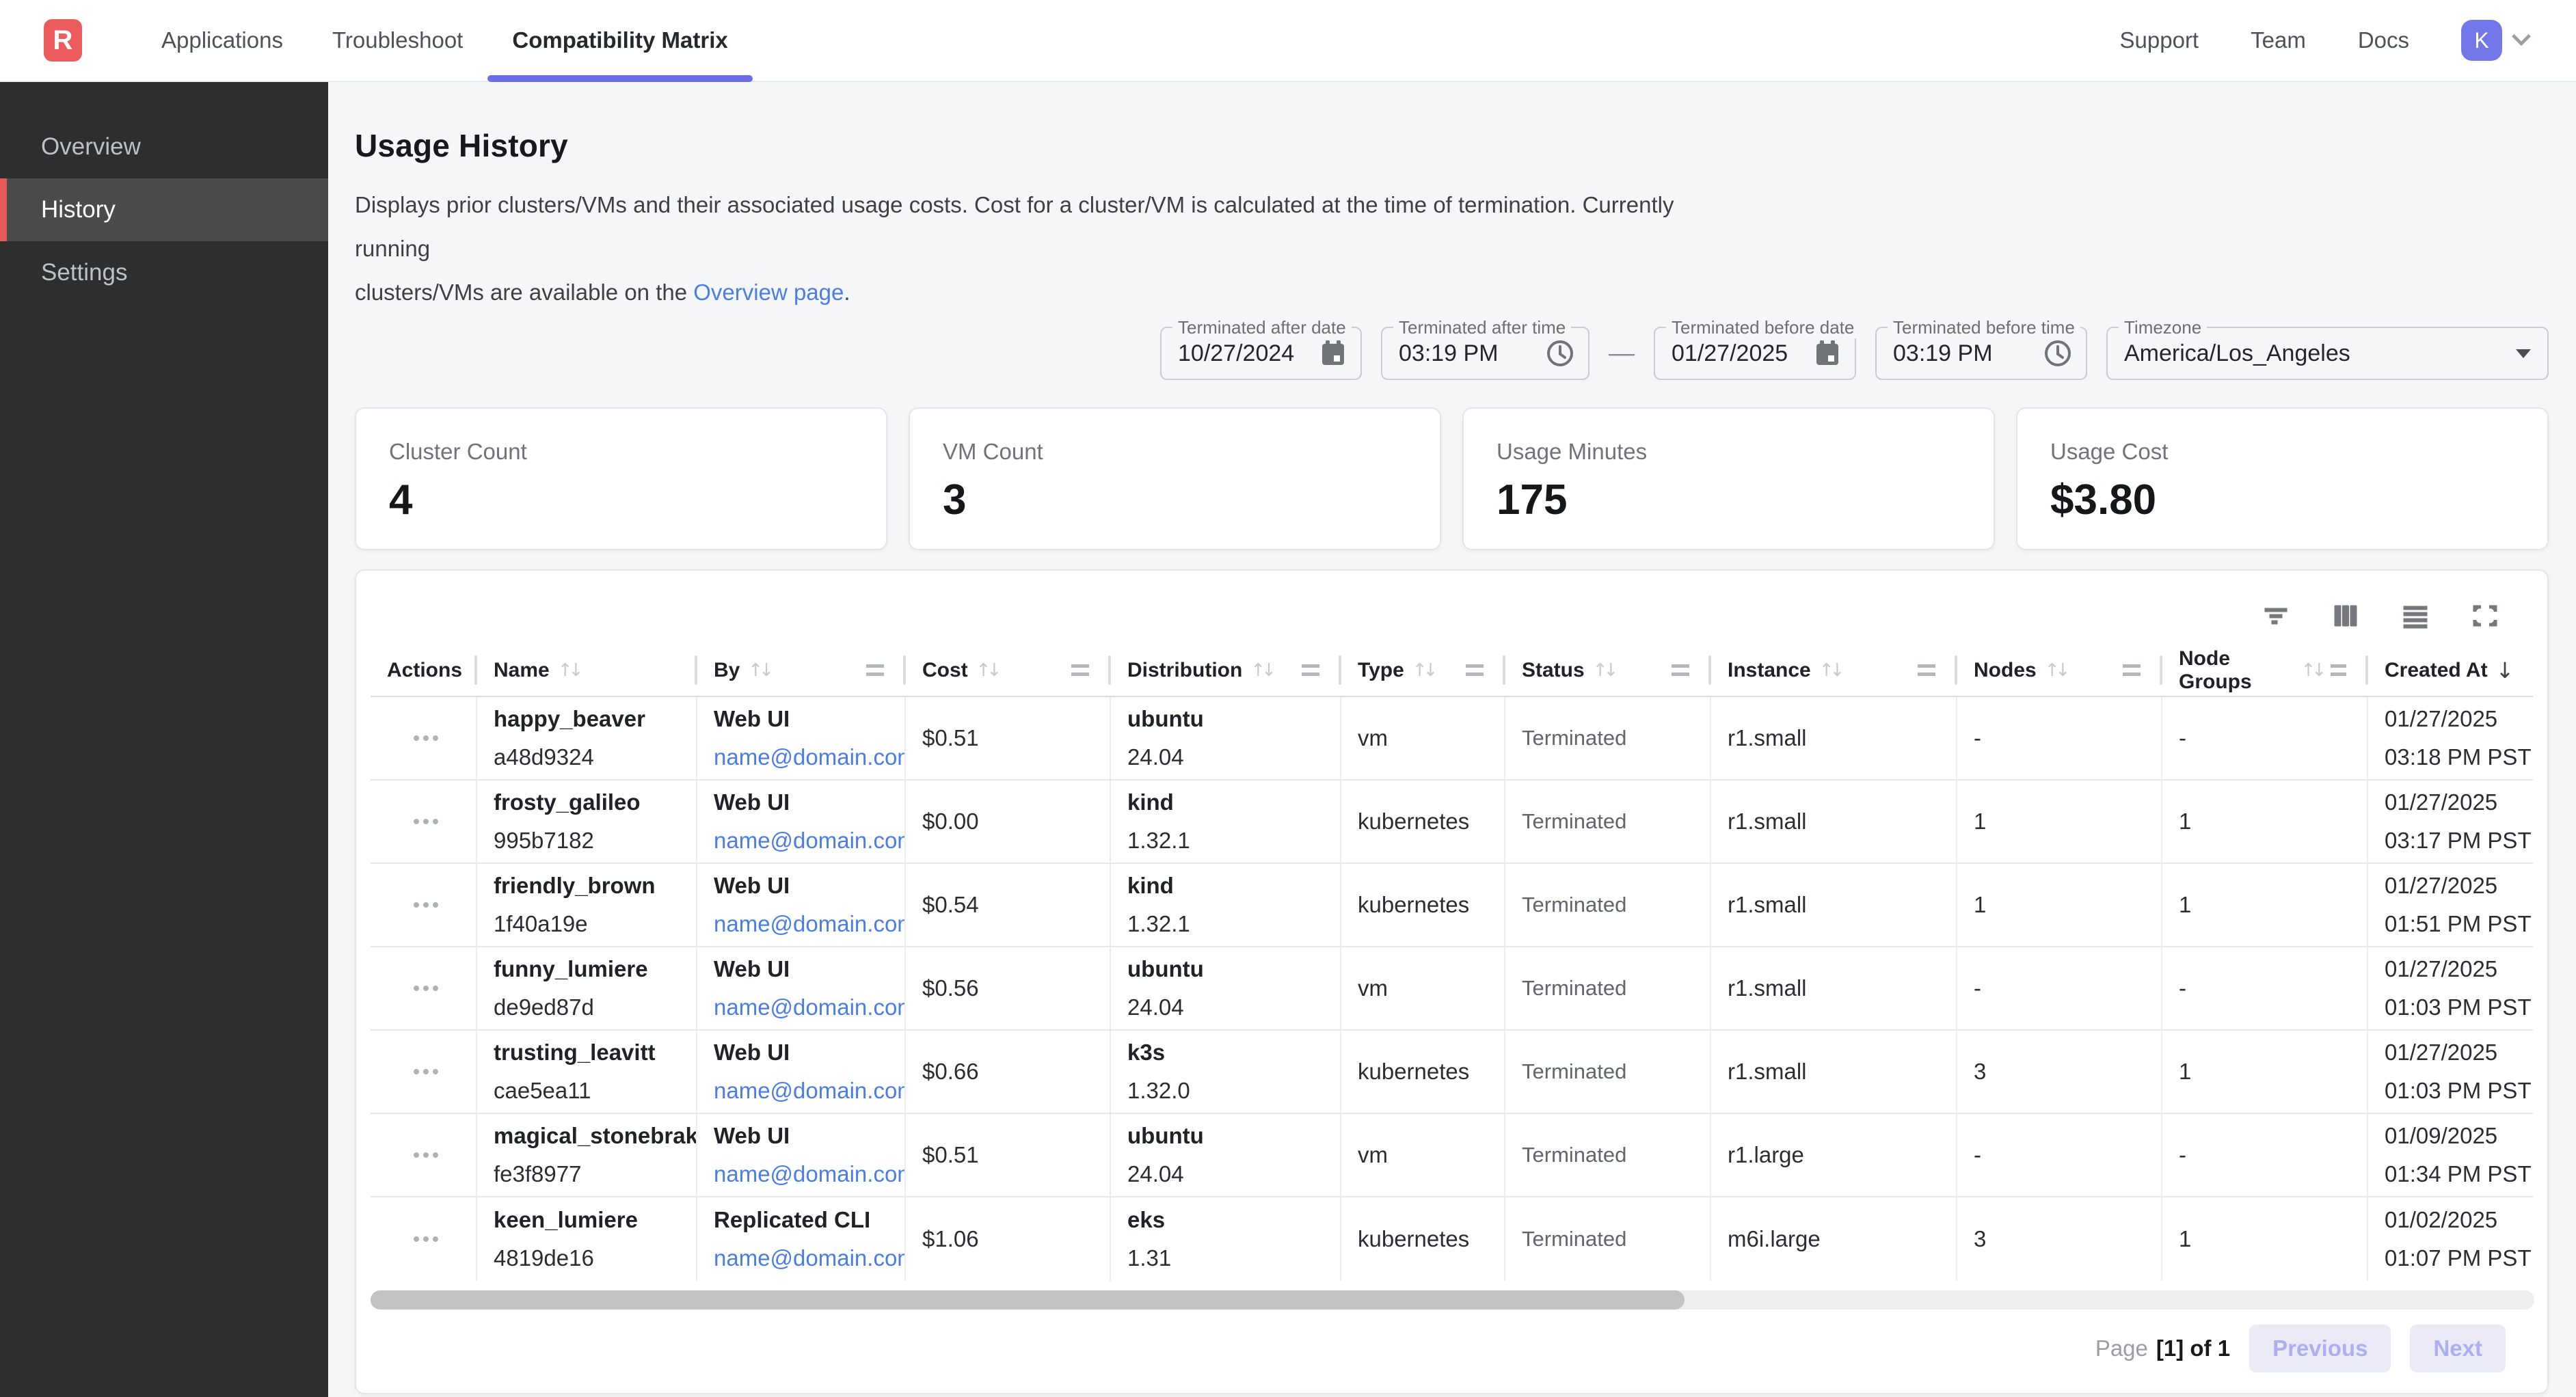 This screenshot has height=1397, width=2576. I want to click on column-header-type: Type ↑↓, so click(1423, 670).